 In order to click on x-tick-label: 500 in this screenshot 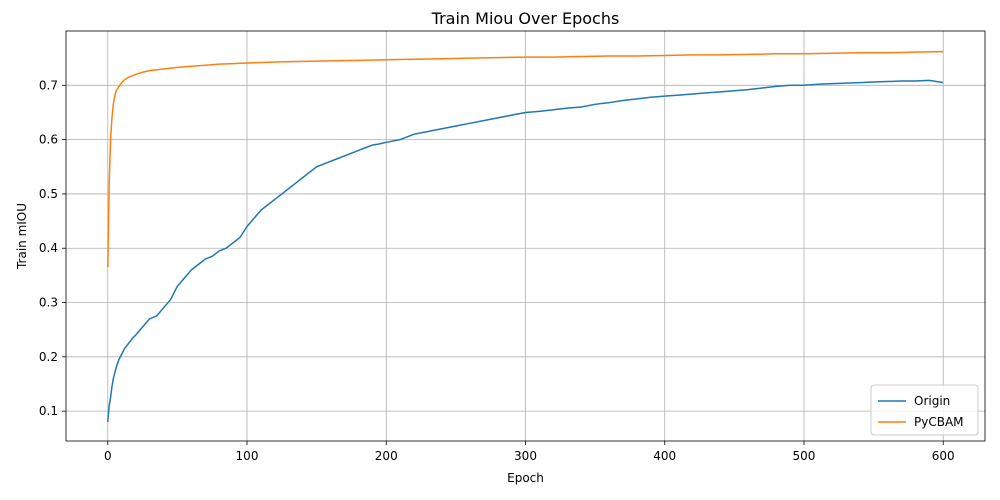, I will do `click(804, 456)`.